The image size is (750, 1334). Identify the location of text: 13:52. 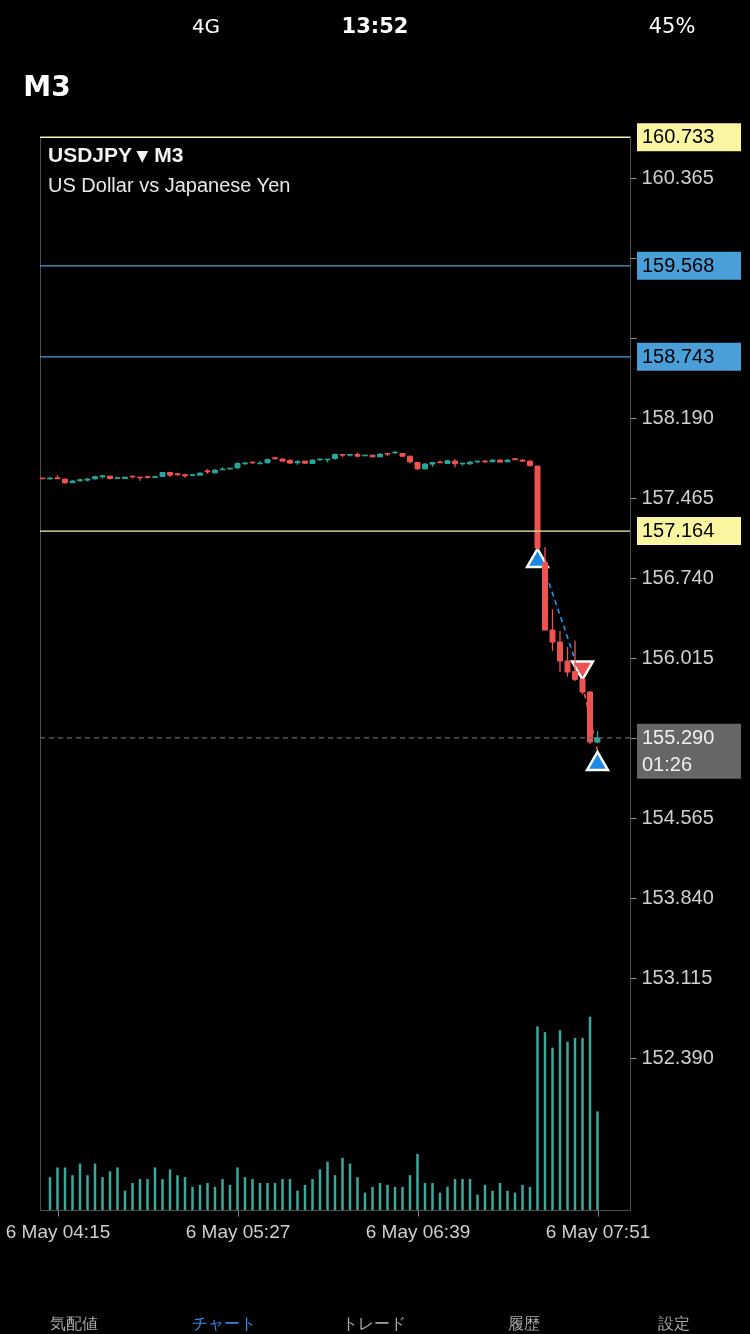
(375, 26).